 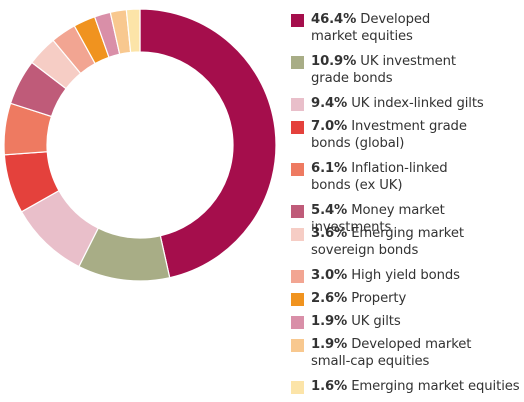 What do you see at coordinates (417, 177) in the screenshot?
I see `legend-label: 6.1% Inflation-linked bonds (ex UK)` at bounding box center [417, 177].